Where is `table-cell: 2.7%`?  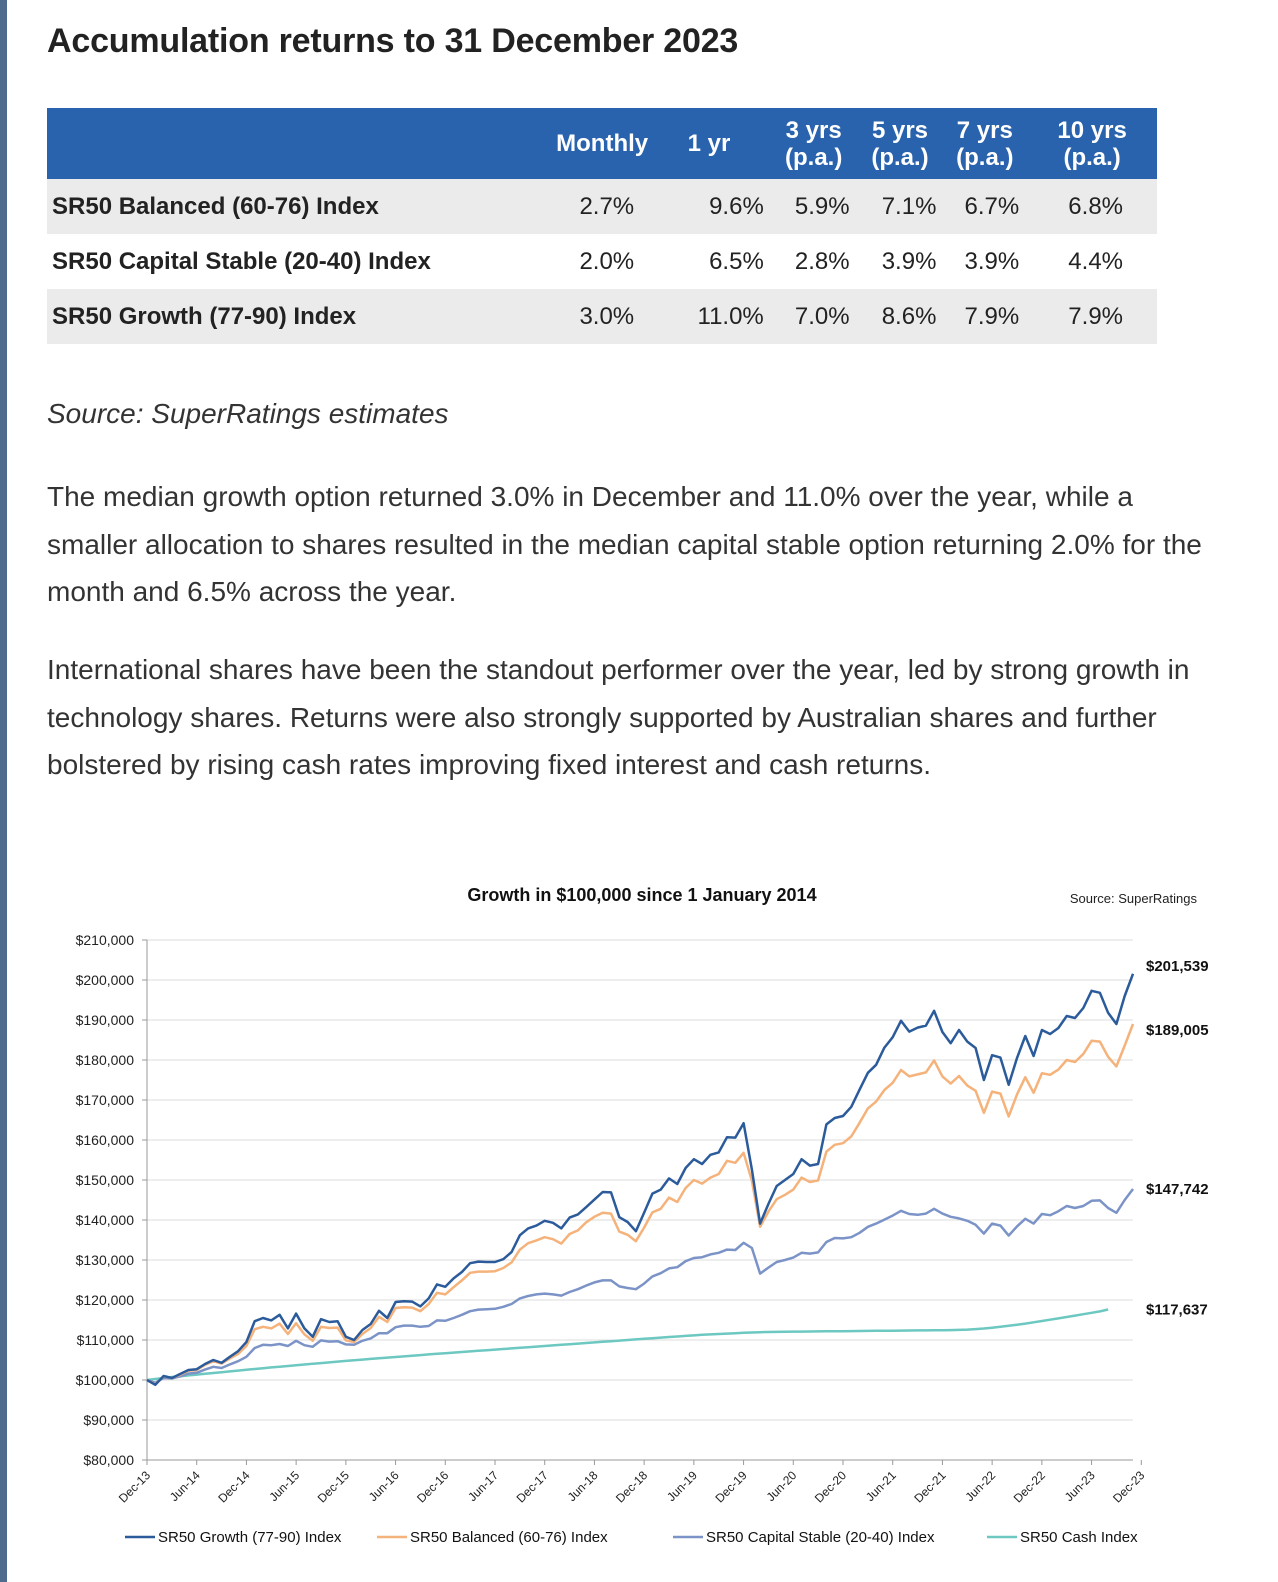 table-cell: 2.7% is located at coordinates (602, 206).